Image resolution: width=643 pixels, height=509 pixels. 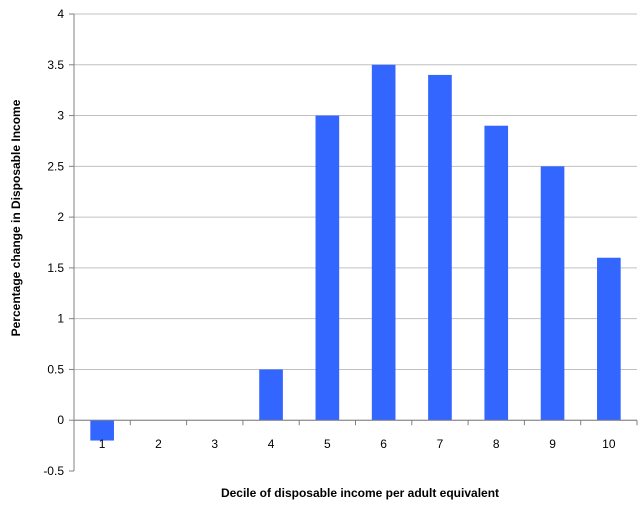 I want to click on x-tick-label: 6, so click(x=383, y=444).